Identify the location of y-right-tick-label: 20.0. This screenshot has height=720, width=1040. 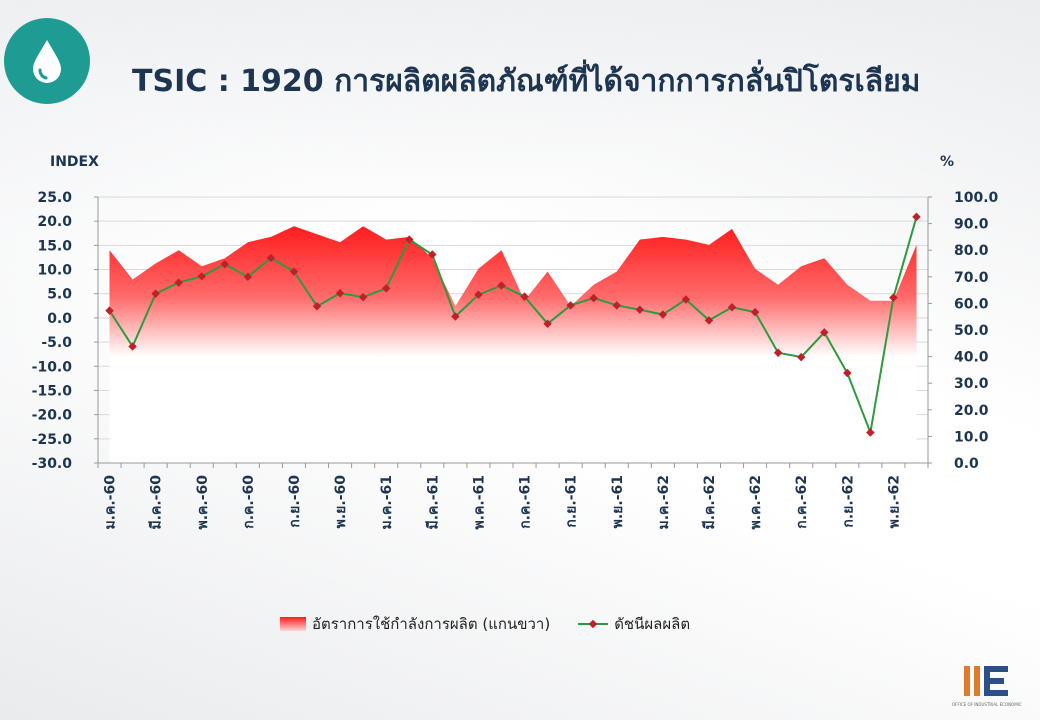
(971, 411).